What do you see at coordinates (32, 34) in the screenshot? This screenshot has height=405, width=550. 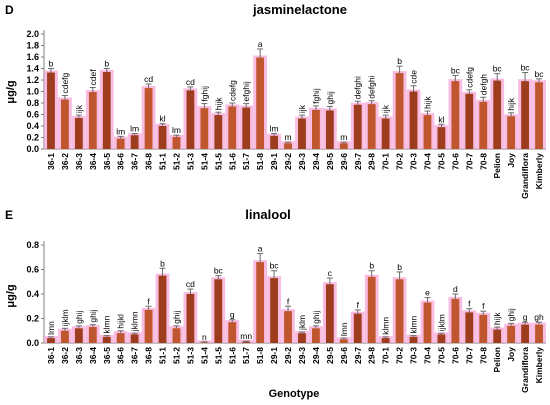 I see `y-tick-label: 2.0` at bounding box center [32, 34].